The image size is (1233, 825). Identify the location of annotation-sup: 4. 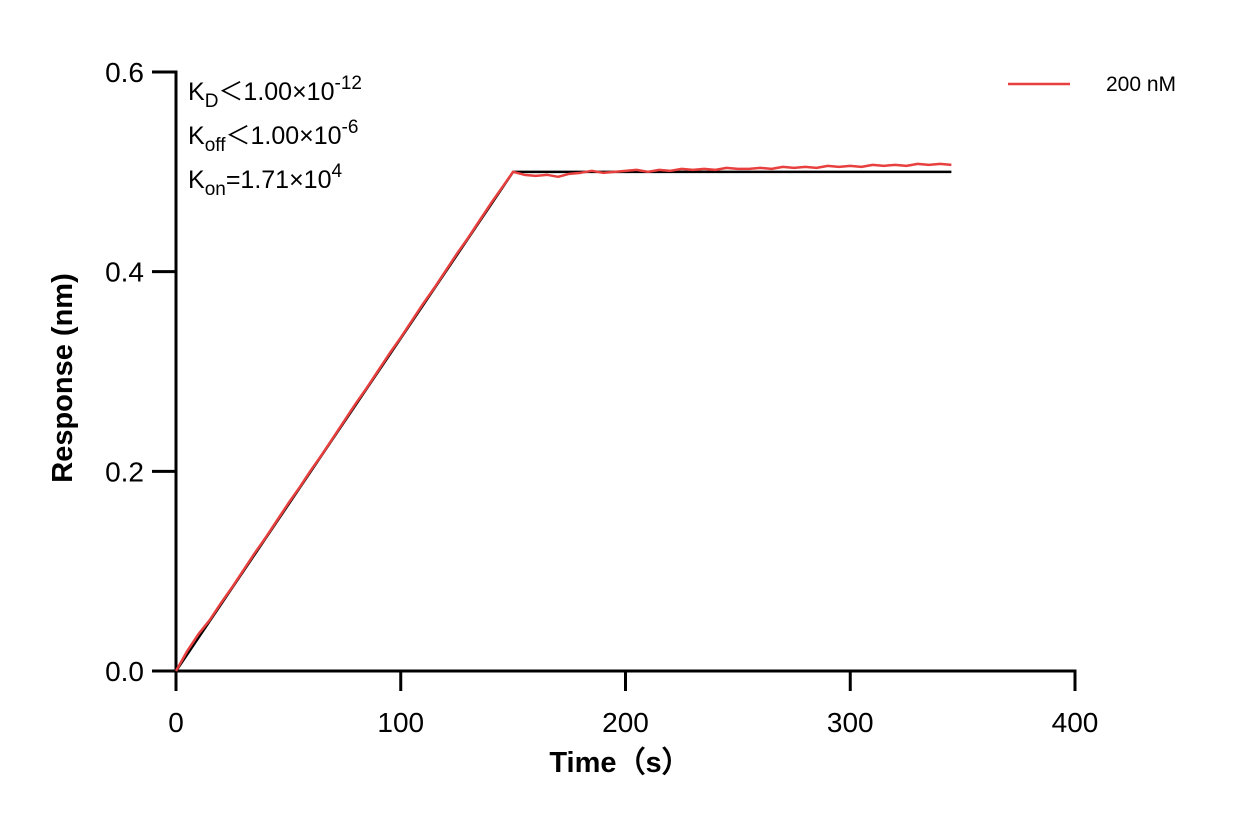
(337, 171).